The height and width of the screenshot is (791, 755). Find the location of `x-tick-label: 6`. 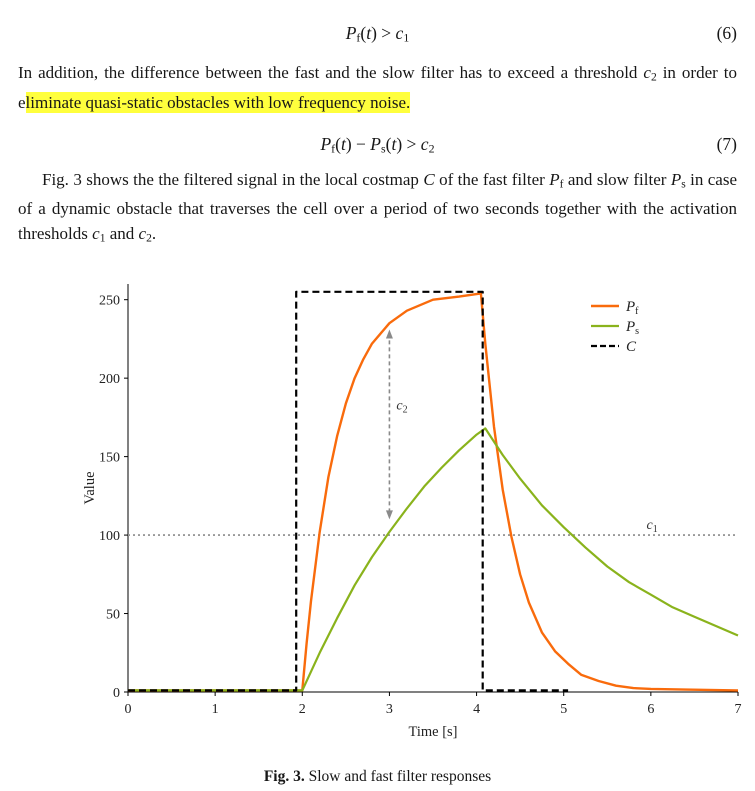

x-tick-label: 6 is located at coordinates (650, 709).